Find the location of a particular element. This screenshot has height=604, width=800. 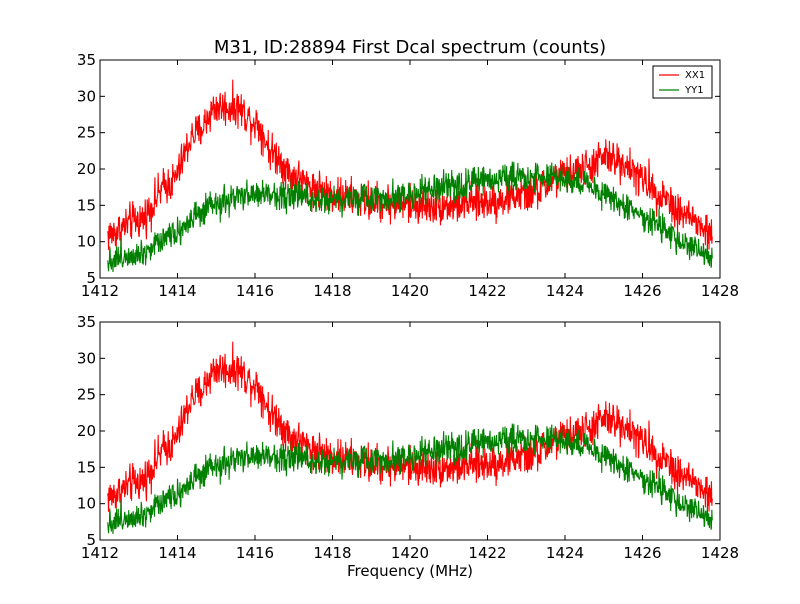

legend-box is located at coordinates (682, 82).